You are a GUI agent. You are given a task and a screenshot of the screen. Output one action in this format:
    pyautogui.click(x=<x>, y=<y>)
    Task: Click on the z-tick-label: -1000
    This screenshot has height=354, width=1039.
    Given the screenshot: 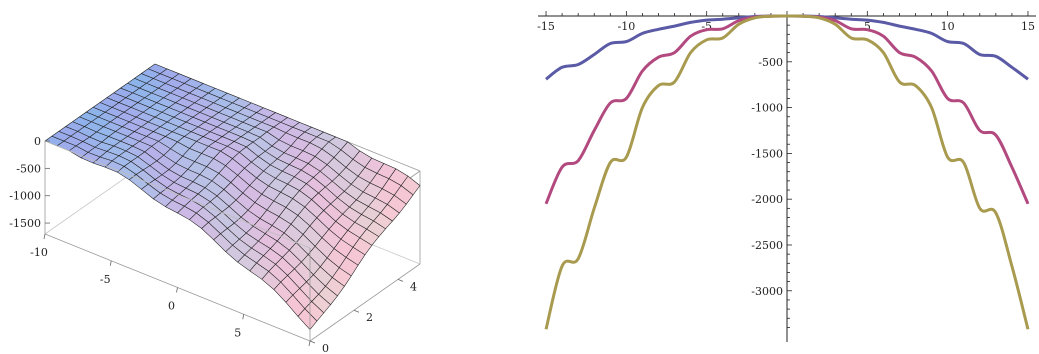 What is the action you would take?
    pyautogui.click(x=25, y=196)
    